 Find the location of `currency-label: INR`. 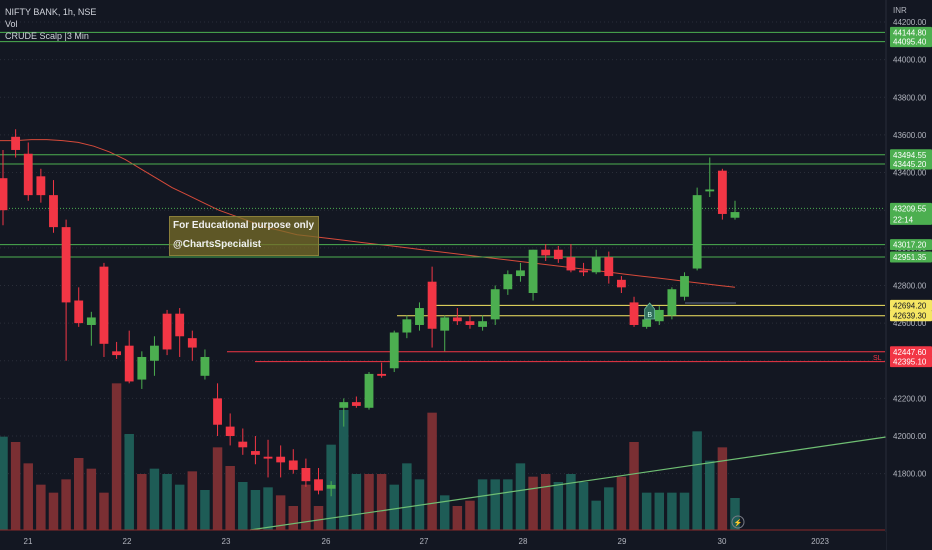

currency-label: INR is located at coordinates (900, 10).